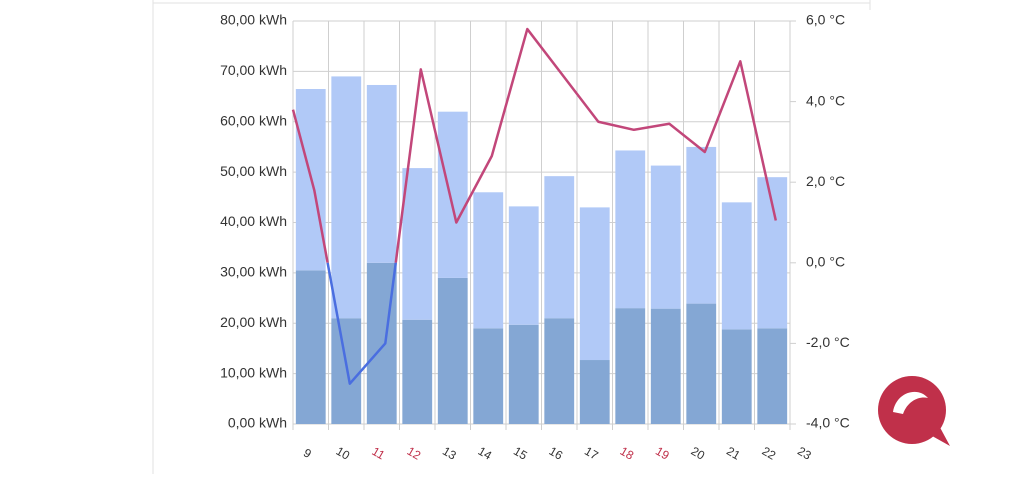 This screenshot has width=1024, height=479. Describe the element at coordinates (343, 453) in the screenshot. I see `x-tick-label: 10` at that location.